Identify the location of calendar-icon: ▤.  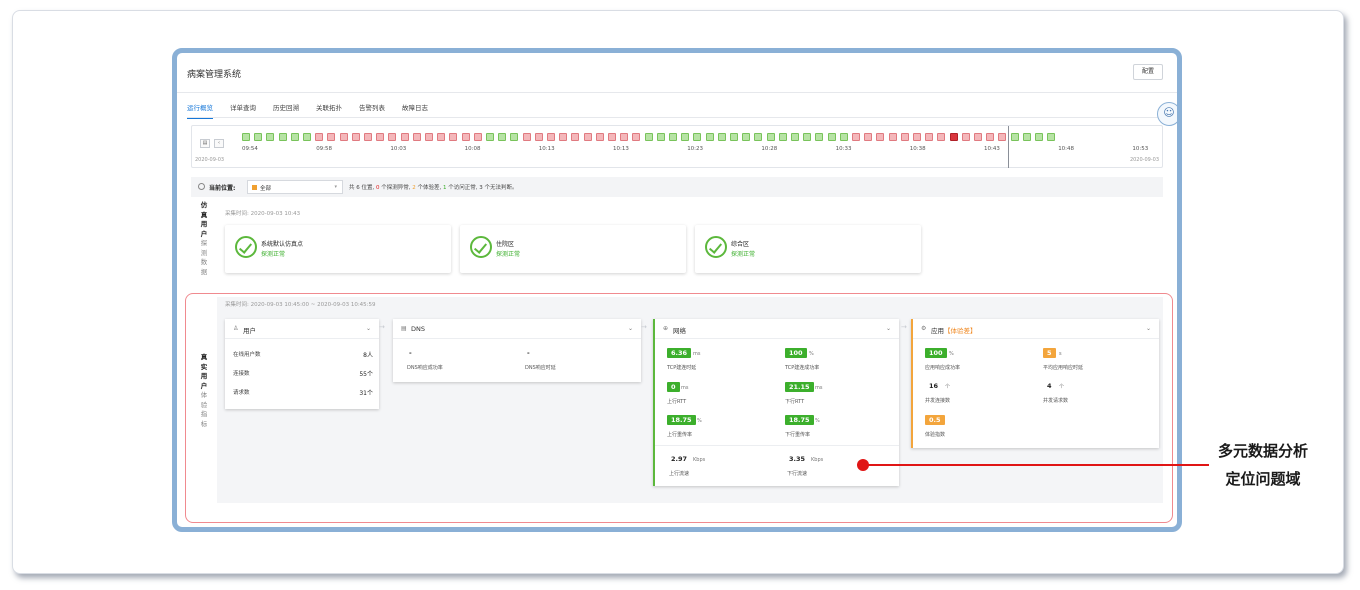
(205, 143).